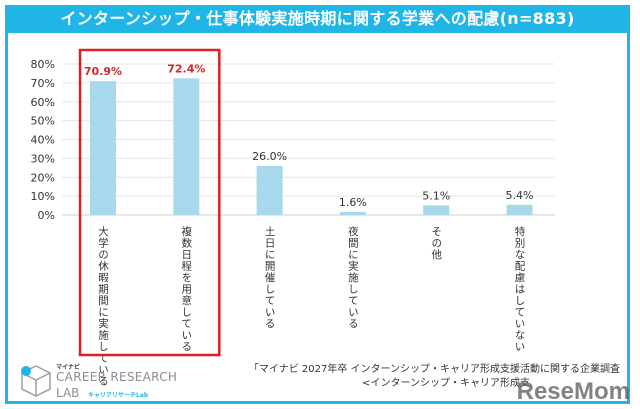 This screenshot has height=409, width=640. What do you see at coordinates (43, 102) in the screenshot?
I see `y-tick-label: 60%` at bounding box center [43, 102].